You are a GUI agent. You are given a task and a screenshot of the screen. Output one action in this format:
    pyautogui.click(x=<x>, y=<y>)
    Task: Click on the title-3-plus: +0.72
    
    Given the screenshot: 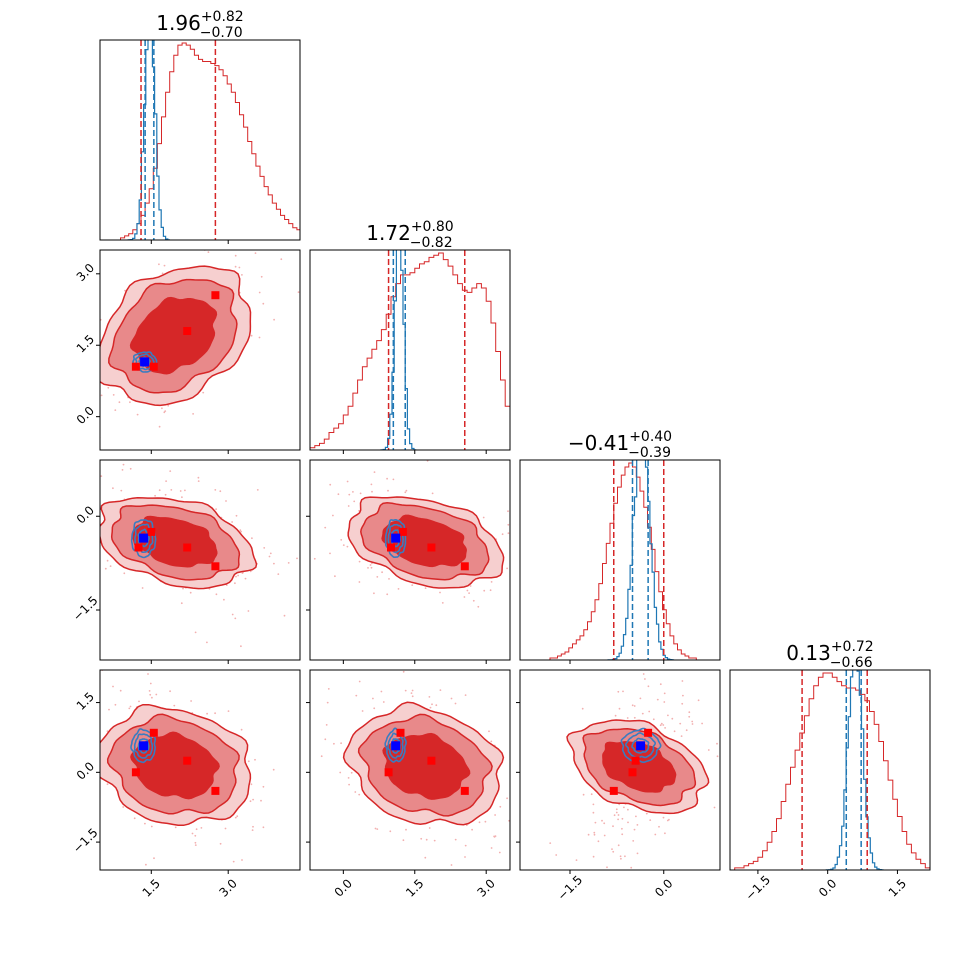 What is the action you would take?
    pyautogui.click(x=852, y=647)
    